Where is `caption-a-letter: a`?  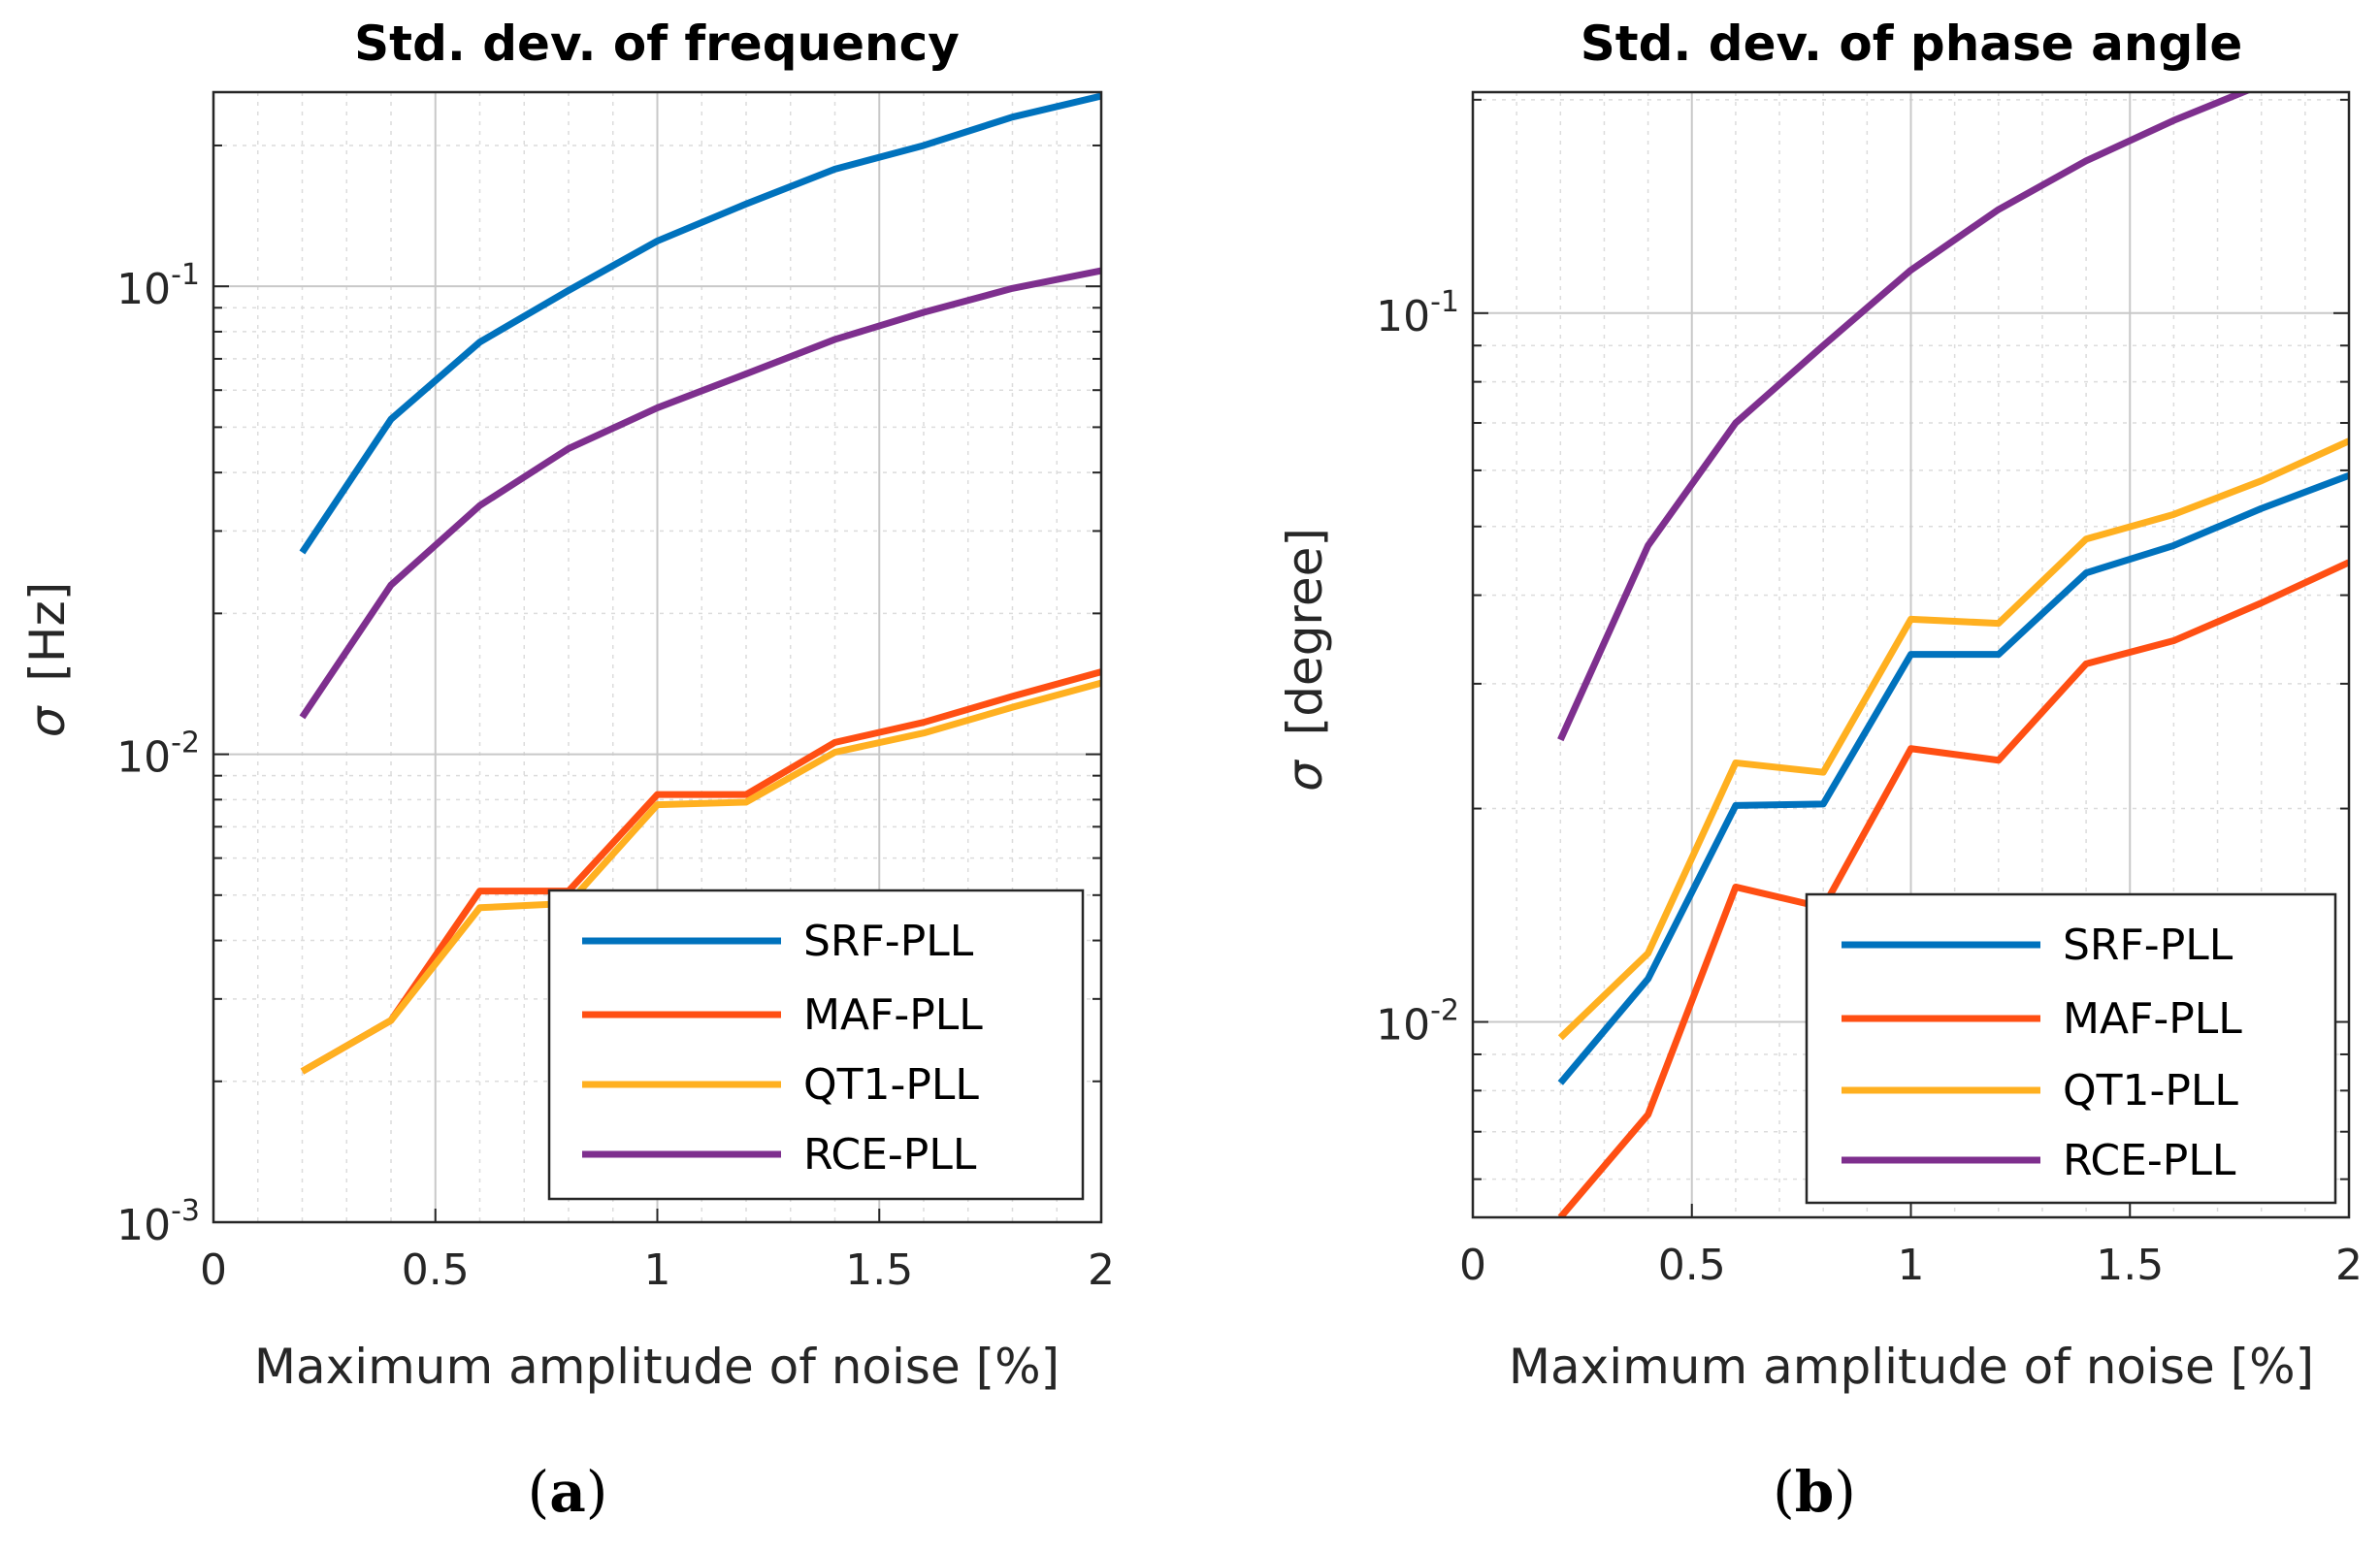
caption-a-letter: a is located at coordinates (567, 1492).